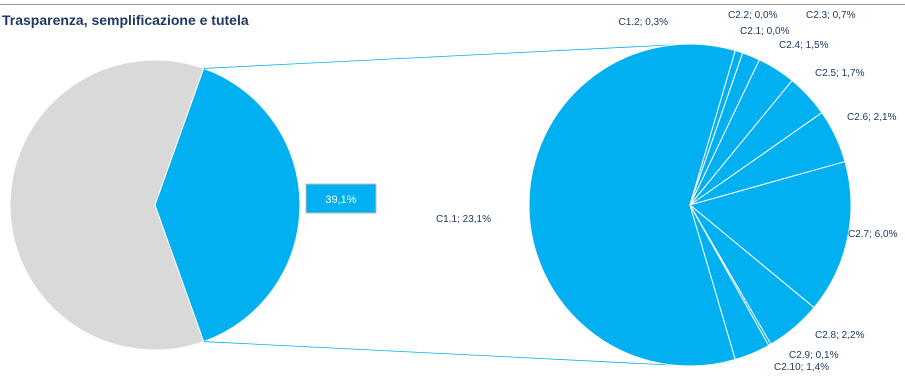 This screenshot has width=905, height=382. What do you see at coordinates (801, 367) in the screenshot?
I see `detail-slice-label: C2.10; 1,4%` at bounding box center [801, 367].